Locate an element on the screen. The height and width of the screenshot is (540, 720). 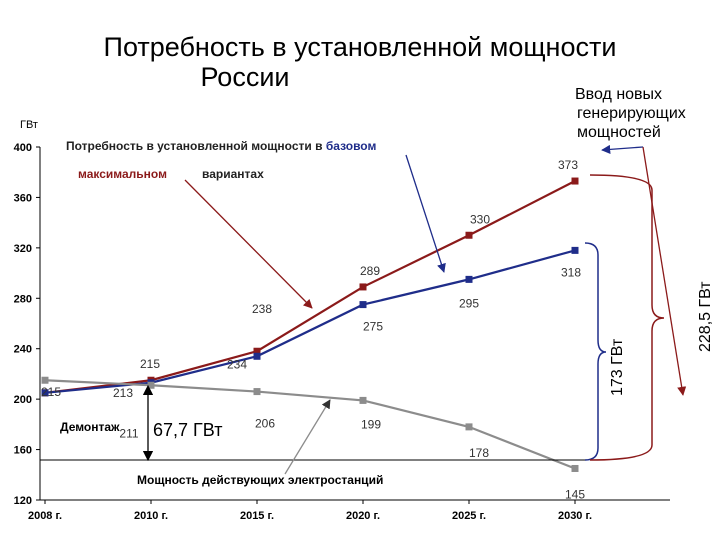
data-label: 289 is located at coordinates (370, 271).